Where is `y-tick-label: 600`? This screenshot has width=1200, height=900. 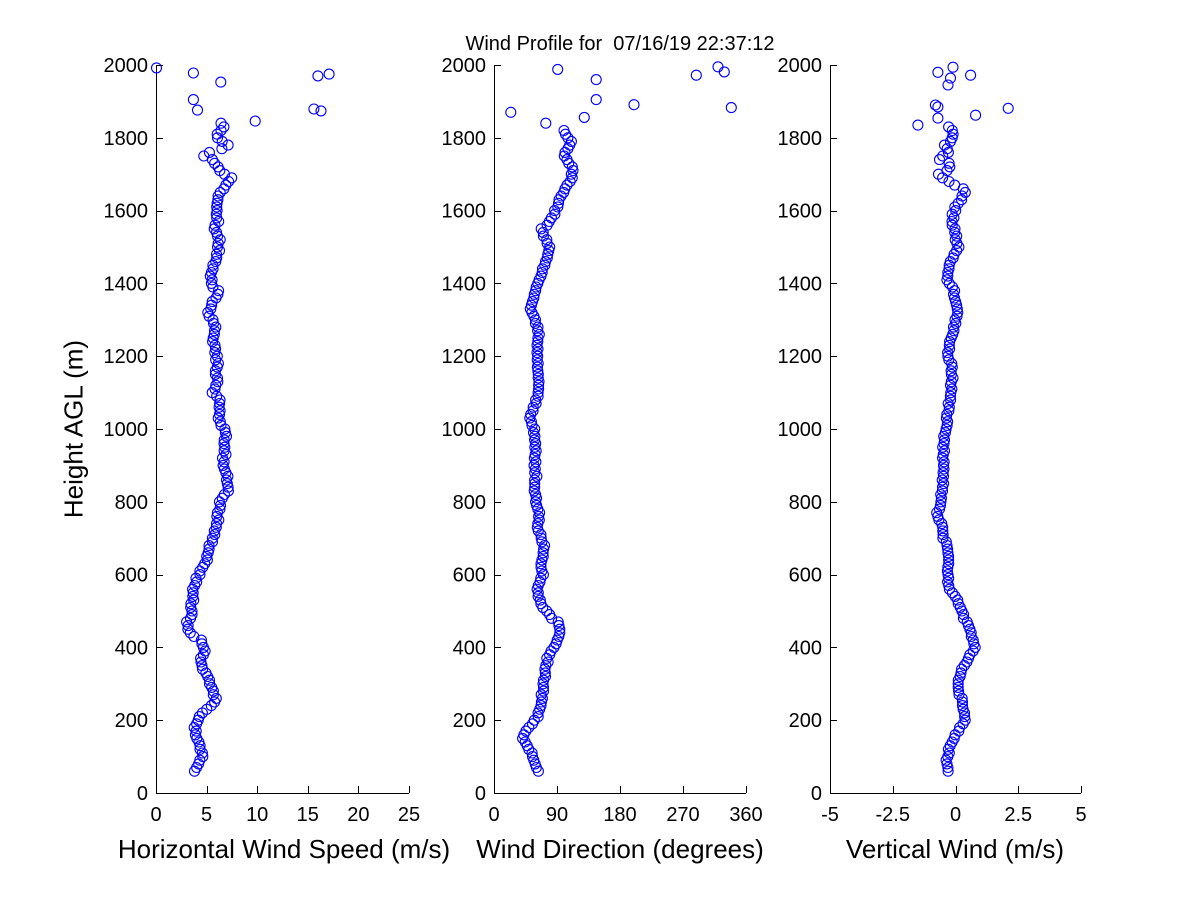 y-tick-label: 600 is located at coordinates (805, 576).